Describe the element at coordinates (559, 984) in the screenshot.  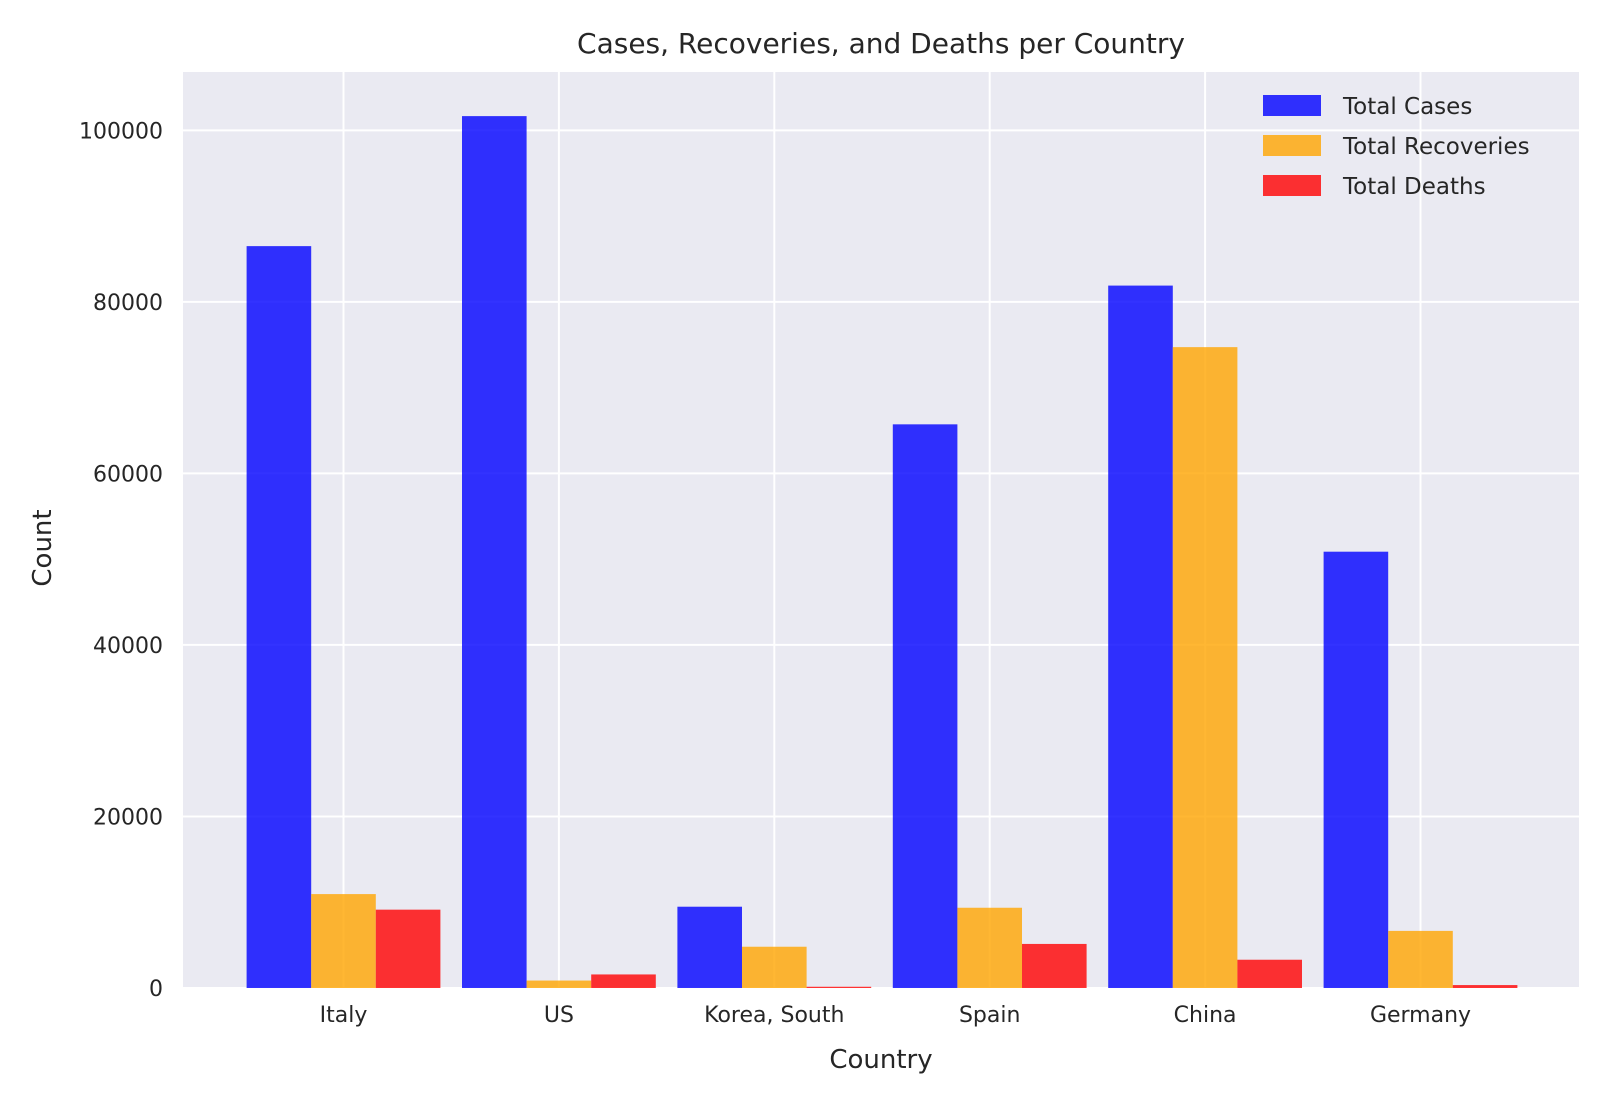
I see `bar-total-recoveries-us` at that location.